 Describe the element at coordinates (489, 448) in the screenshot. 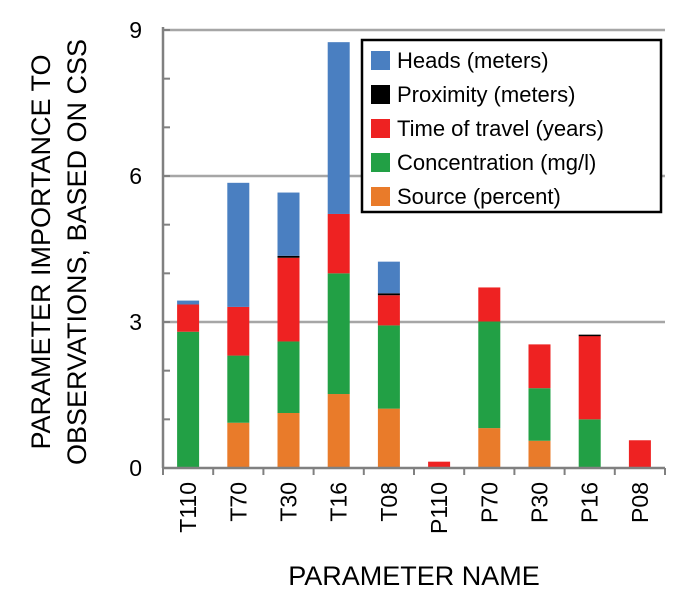

I see `bar-P70-source-segment` at that location.